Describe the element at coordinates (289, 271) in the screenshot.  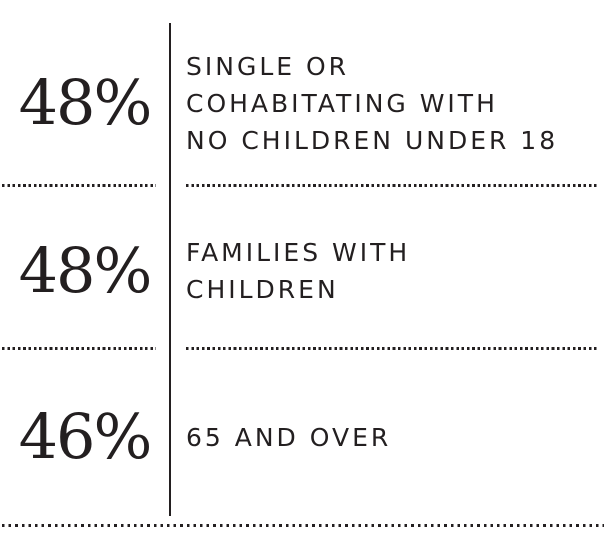
I see `stat-label: FAMILIES WITH CHILDREN` at that location.